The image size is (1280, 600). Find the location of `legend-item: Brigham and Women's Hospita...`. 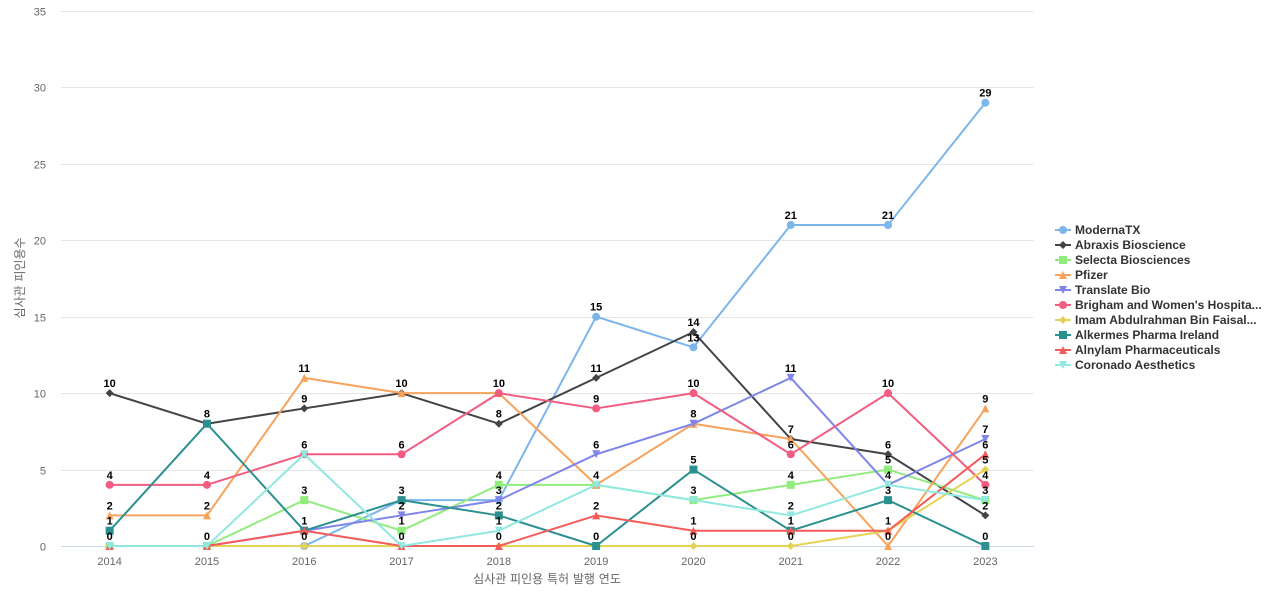

legend-item: Brigham and Women's Hospita... is located at coordinates (1158, 305).